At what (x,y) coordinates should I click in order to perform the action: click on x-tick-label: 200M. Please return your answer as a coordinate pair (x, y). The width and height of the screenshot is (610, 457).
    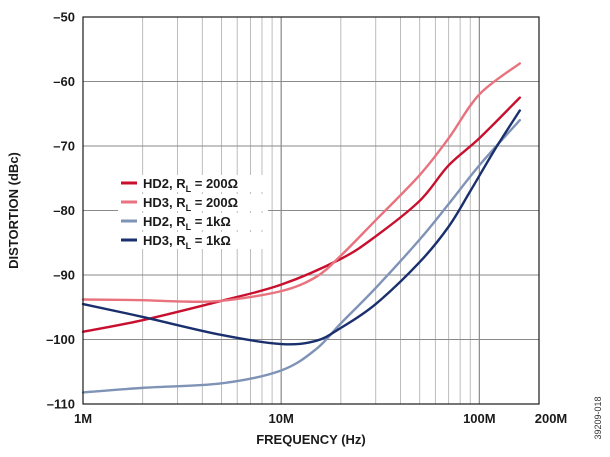
    Looking at the image, I should click on (551, 418).